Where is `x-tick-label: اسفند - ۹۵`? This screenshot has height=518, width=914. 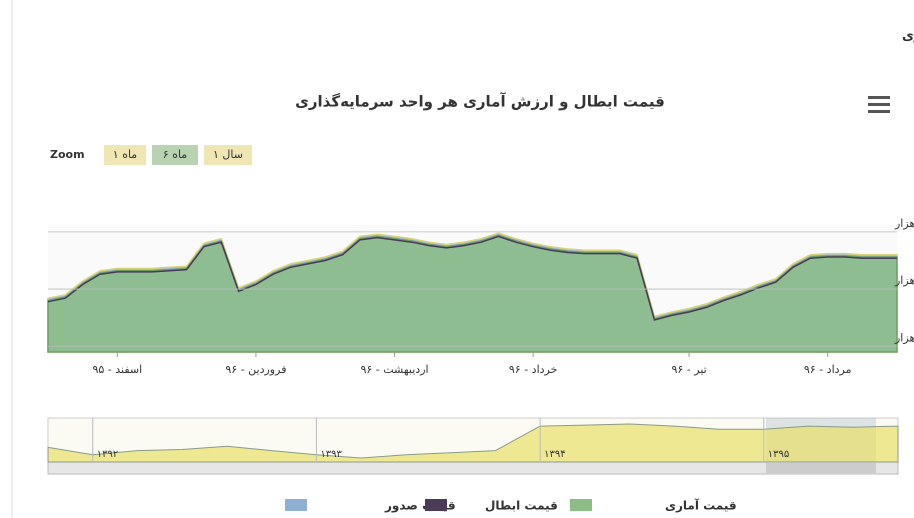 x-tick-label: اسفند - ۹۵ is located at coordinates (117, 369).